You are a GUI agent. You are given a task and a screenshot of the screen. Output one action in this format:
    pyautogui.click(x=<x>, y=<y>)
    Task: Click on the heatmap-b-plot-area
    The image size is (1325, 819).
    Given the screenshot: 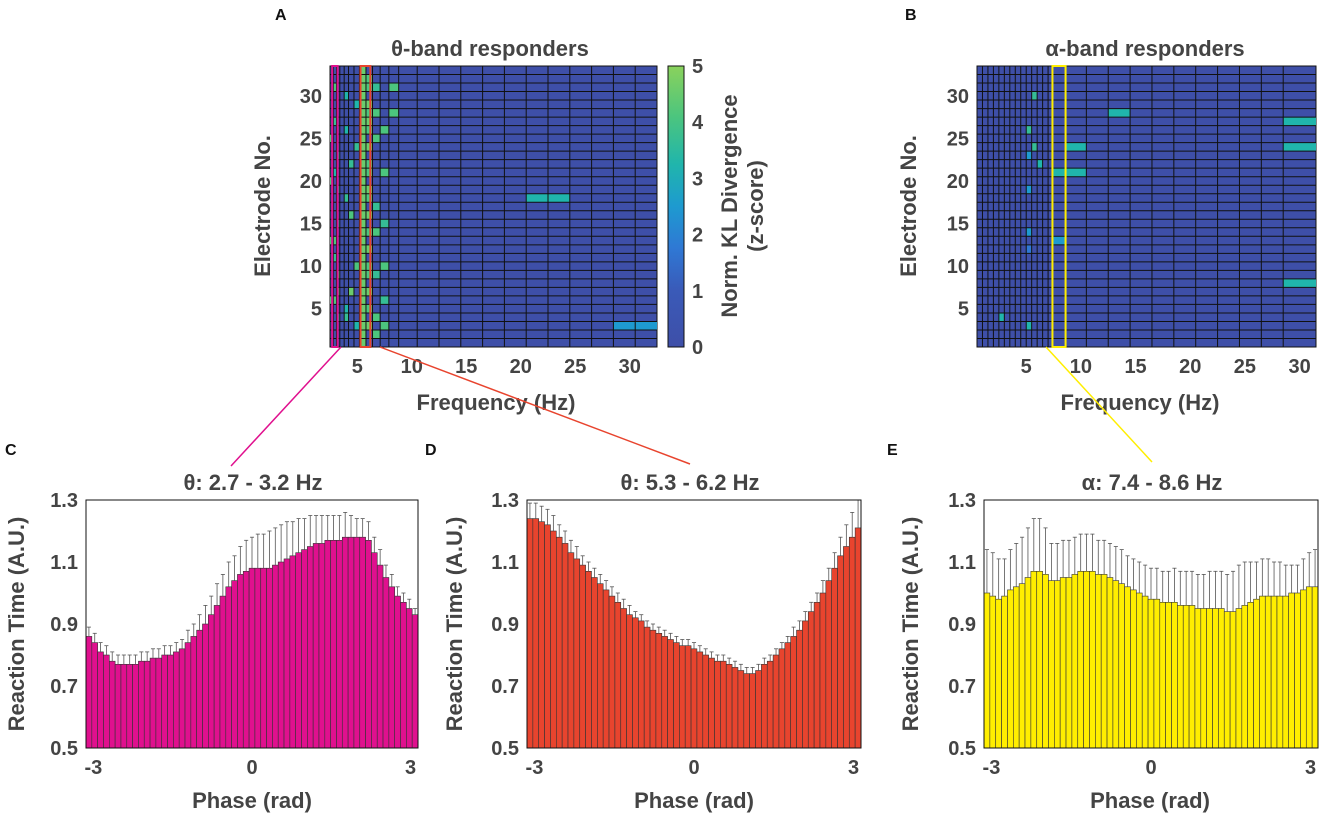 What is the action you would take?
    pyautogui.click(x=1146, y=206)
    